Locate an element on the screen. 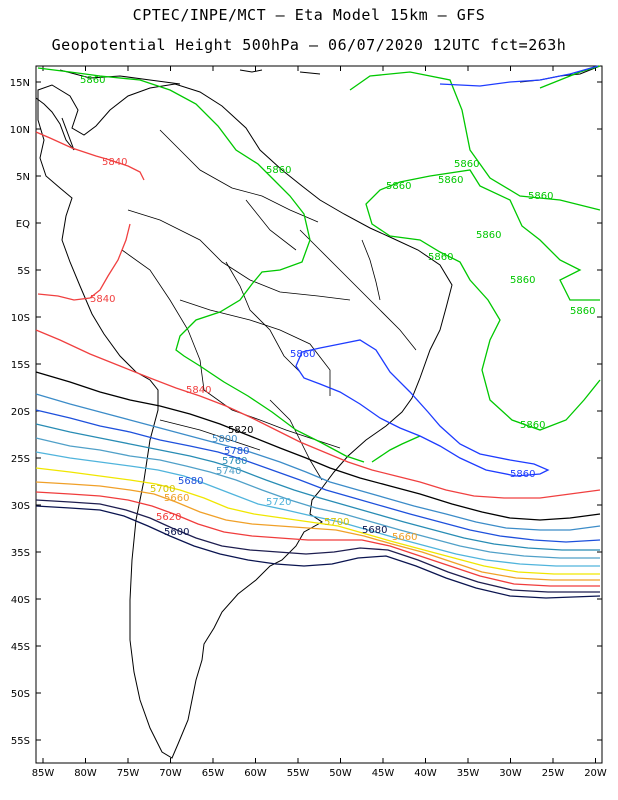  longitude-label: 85W is located at coordinates (43, 773).